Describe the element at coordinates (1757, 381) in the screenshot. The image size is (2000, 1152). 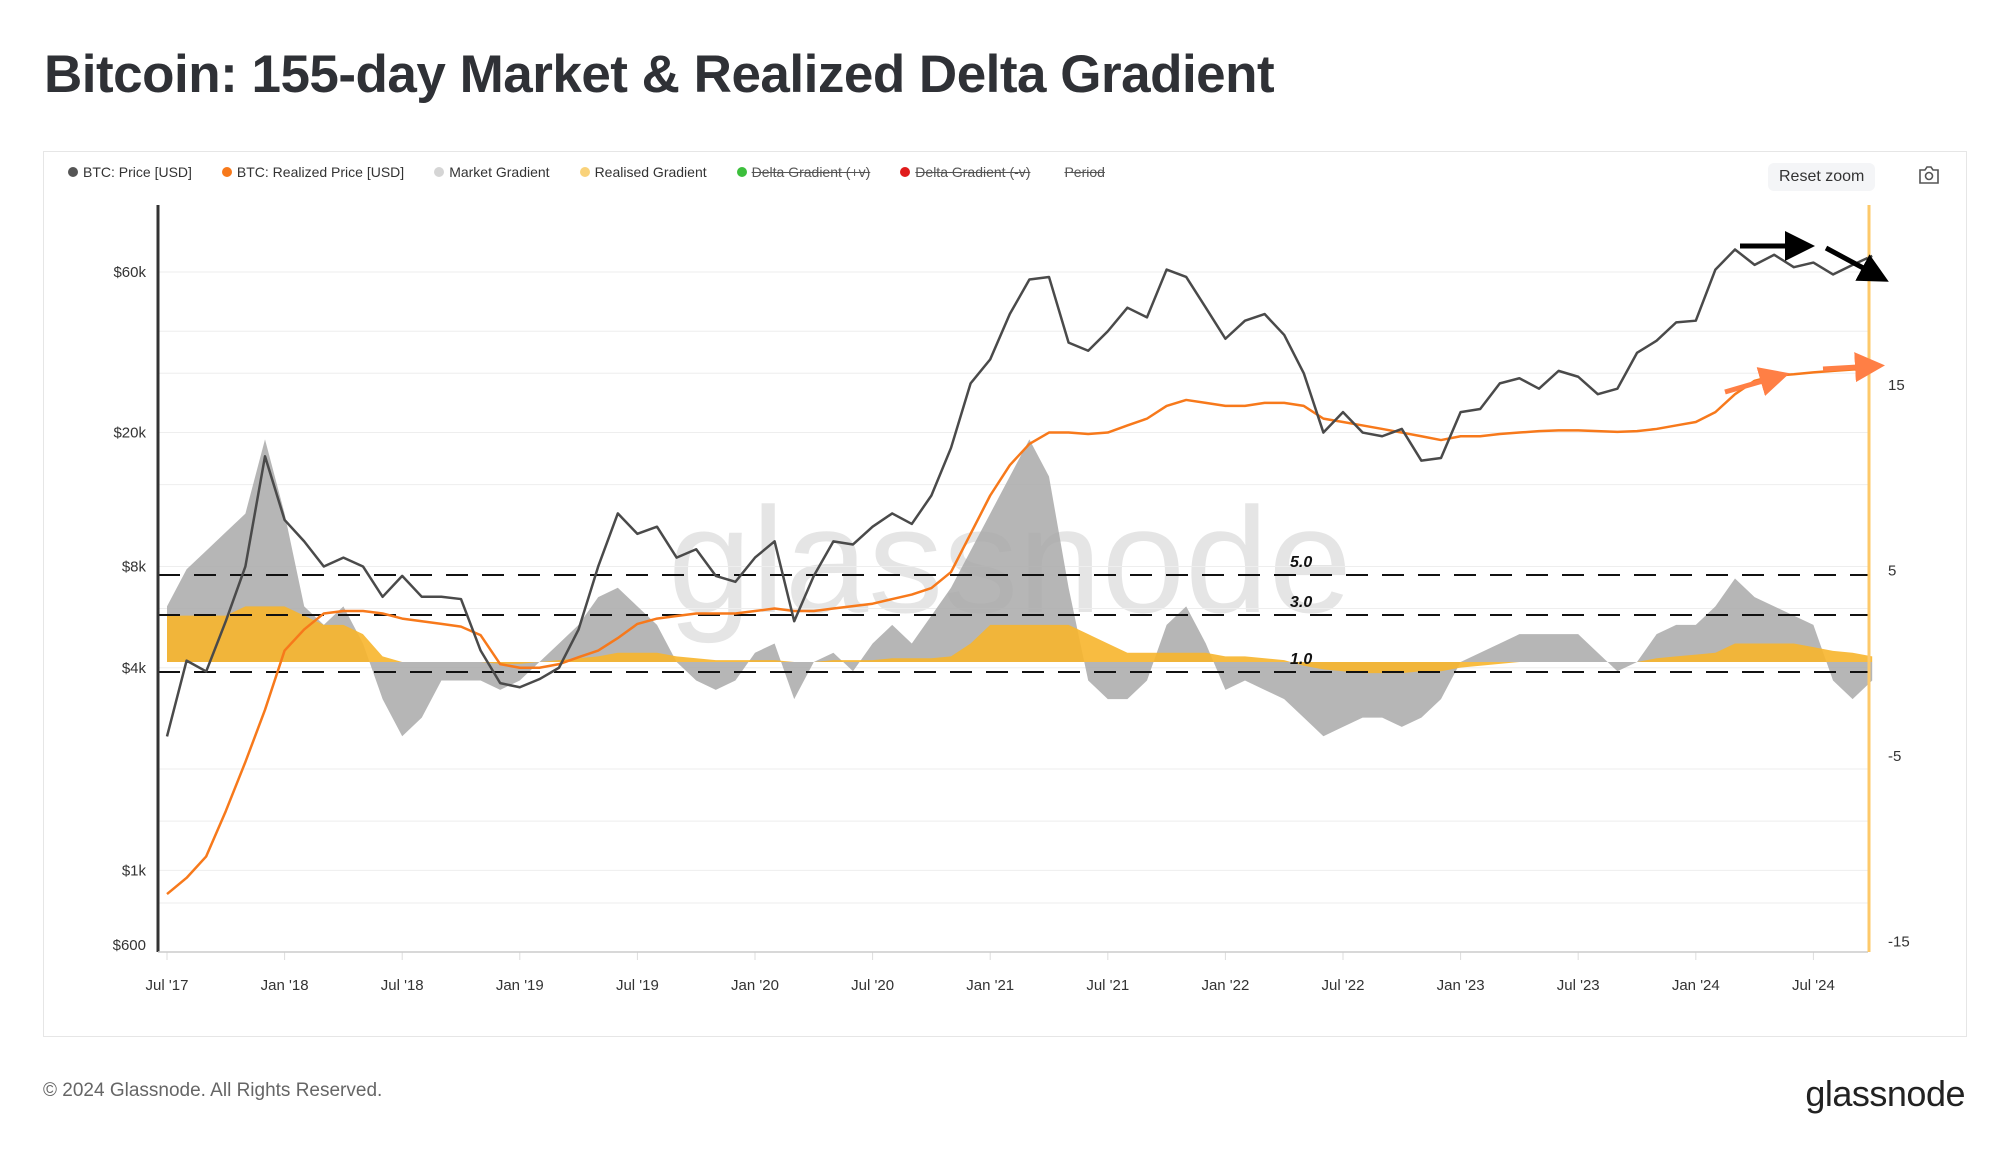
I see `arrow-up-icon` at that location.